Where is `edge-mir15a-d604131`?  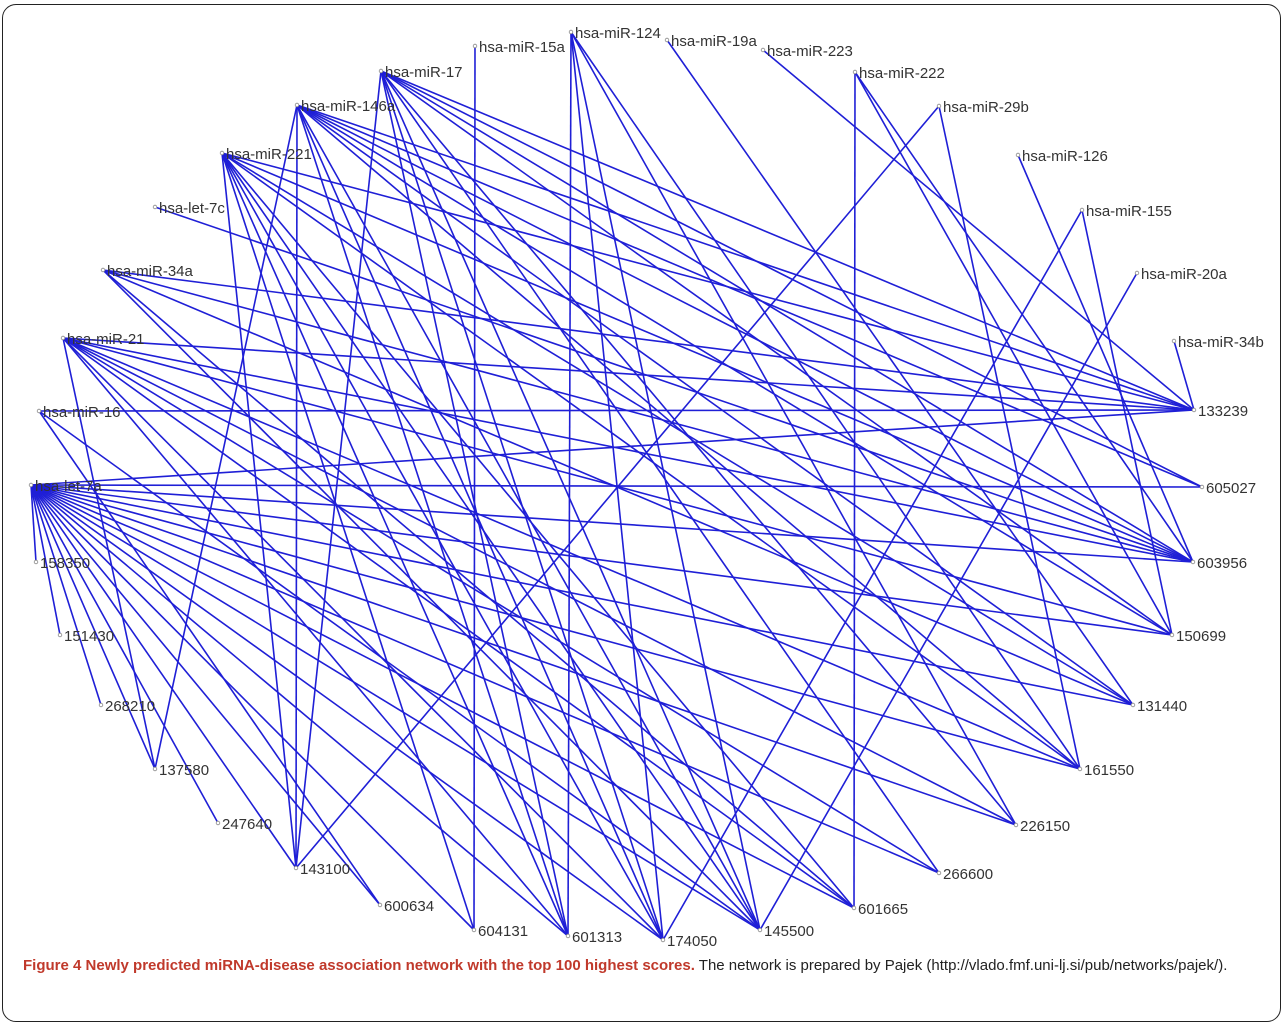 edge-mir15a-d604131 is located at coordinates (474, 488).